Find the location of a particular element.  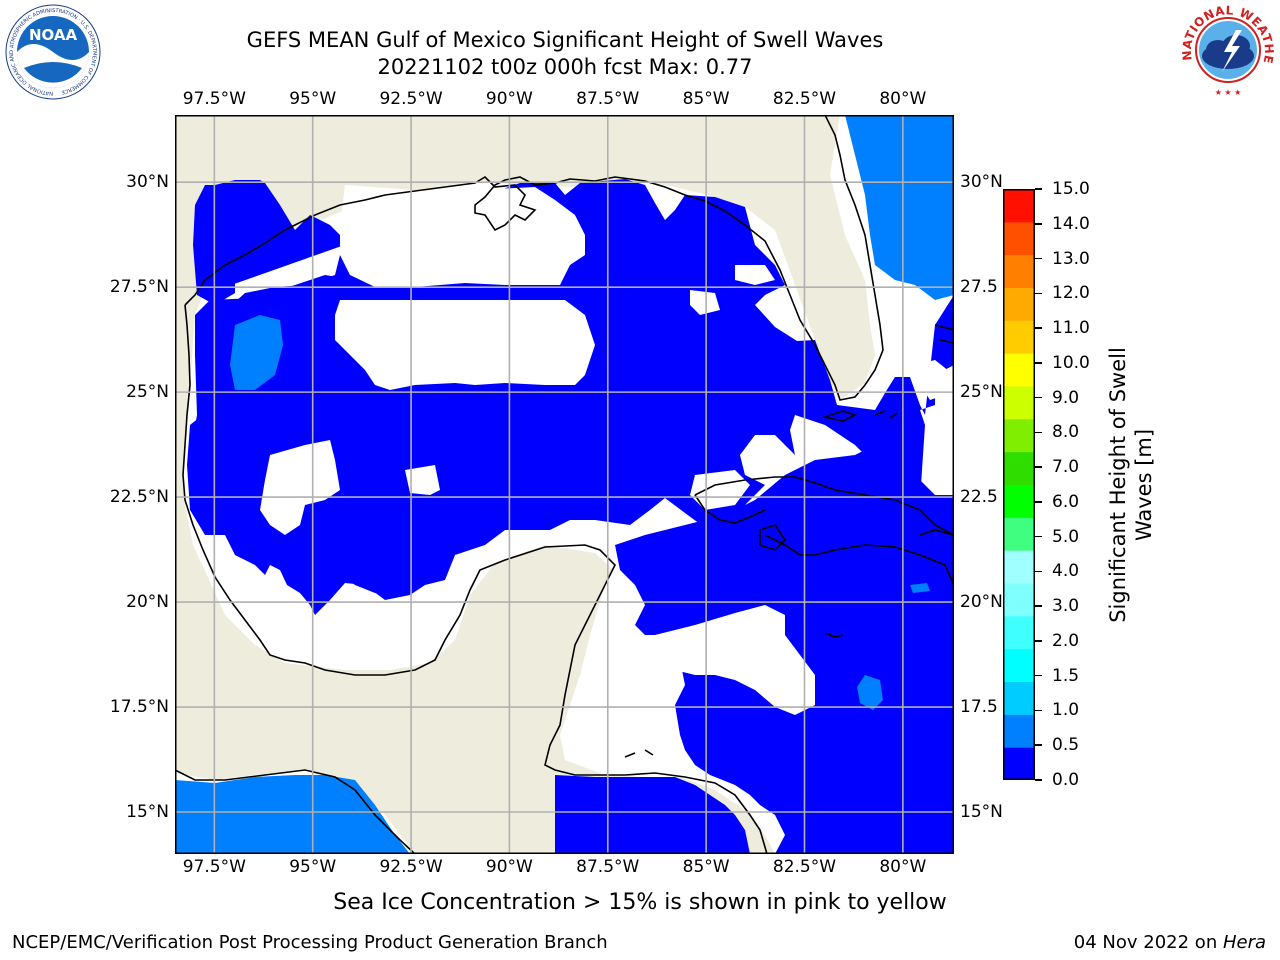

lat-tick-label-right: 30°N is located at coordinates (981, 182).